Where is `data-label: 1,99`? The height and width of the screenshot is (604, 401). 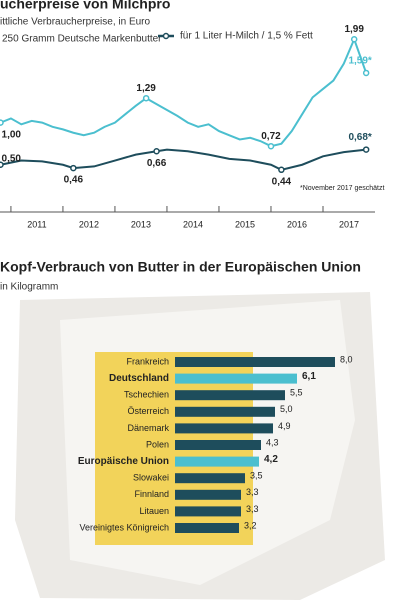 data-label: 1,99 is located at coordinates (354, 29).